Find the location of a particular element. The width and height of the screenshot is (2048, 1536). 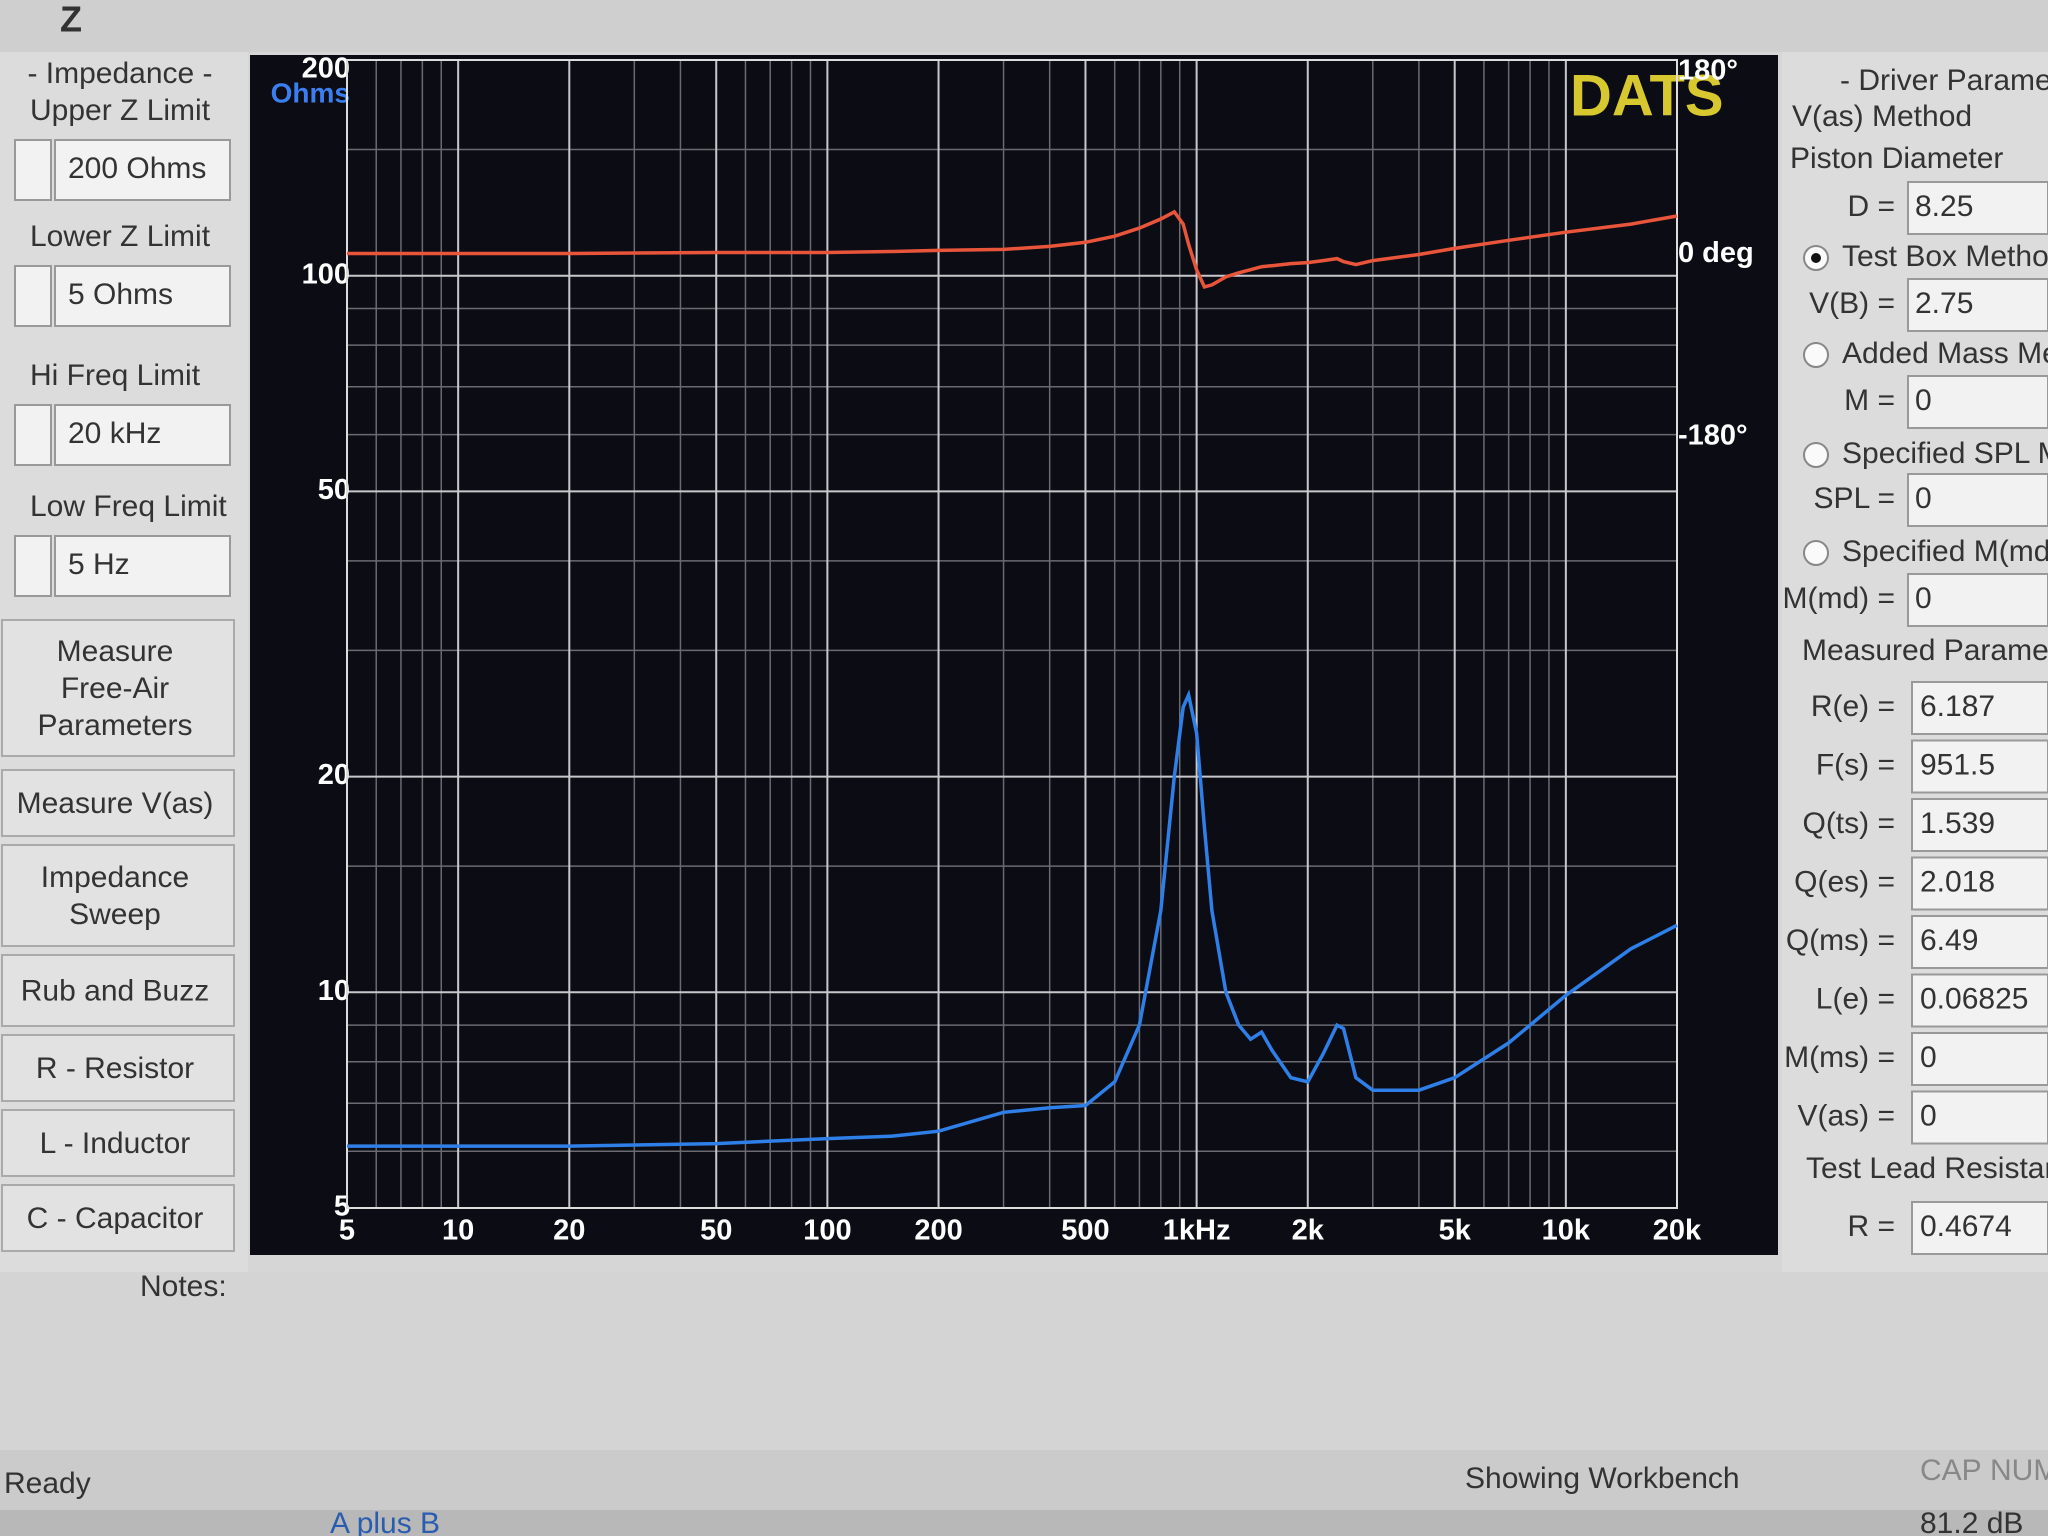

taskbar-level: 81.2 dB is located at coordinates (1971, 1521).